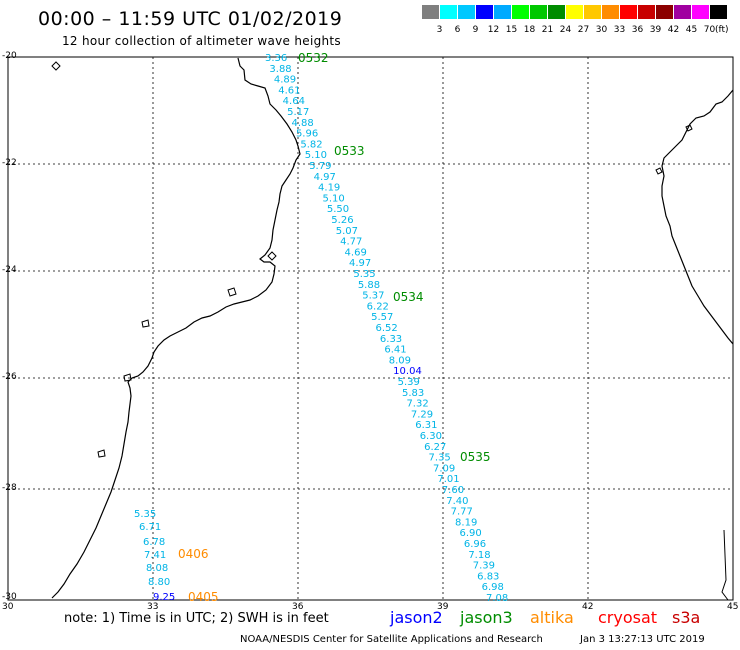 Image resolution: width=740 pixels, height=650 pixels. Describe the element at coordinates (448, 479) in the screenshot. I see `swh-value: 7.01` at that location.